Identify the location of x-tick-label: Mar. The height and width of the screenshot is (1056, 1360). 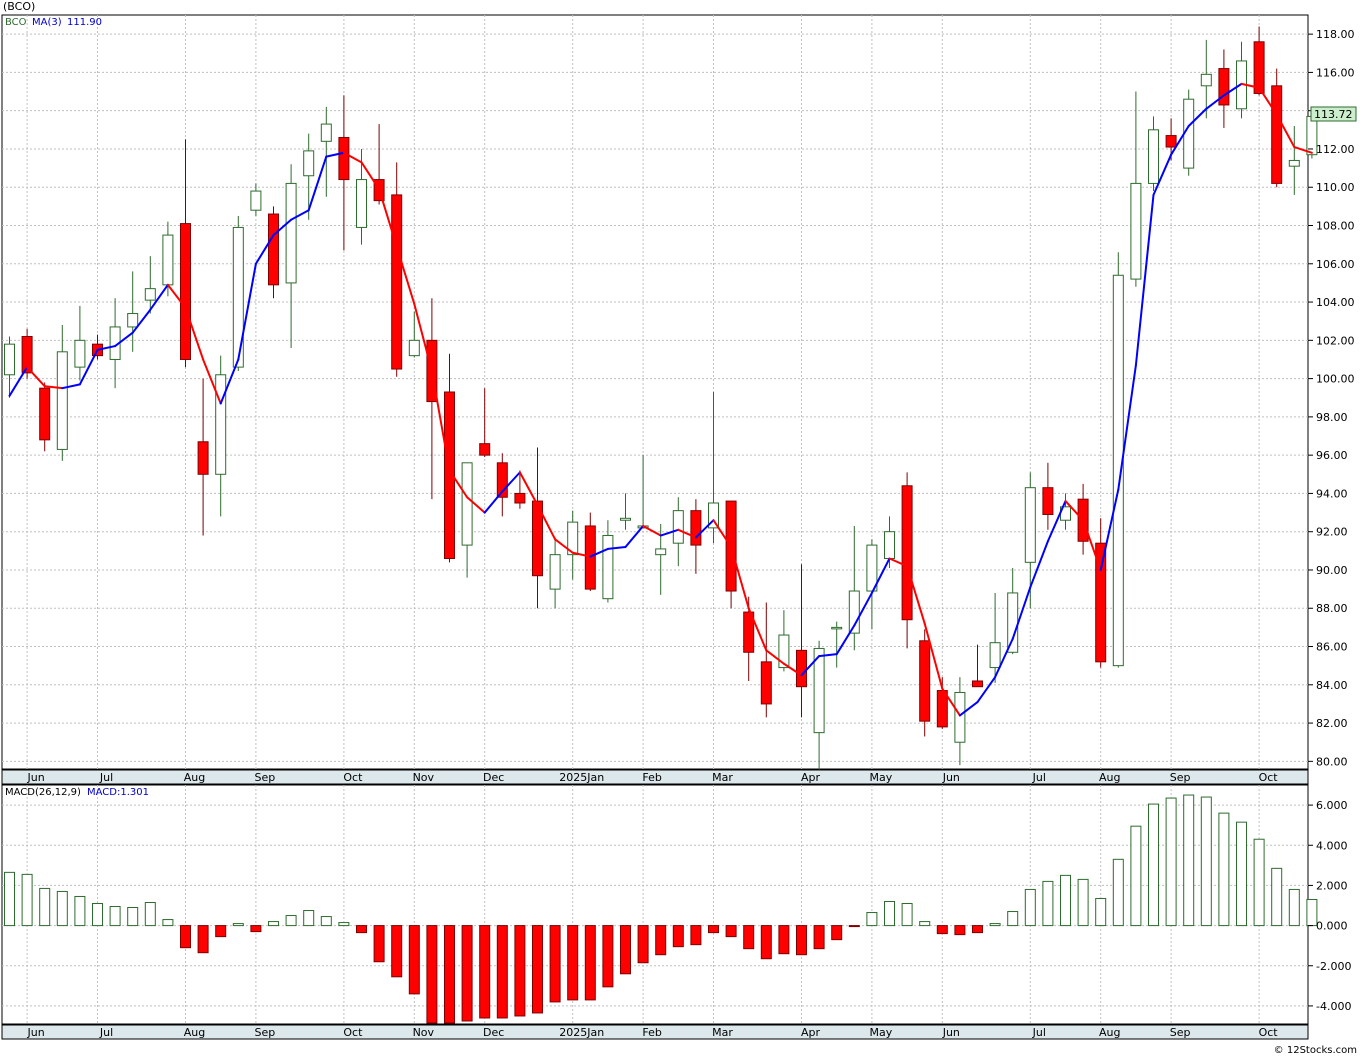
(722, 1032).